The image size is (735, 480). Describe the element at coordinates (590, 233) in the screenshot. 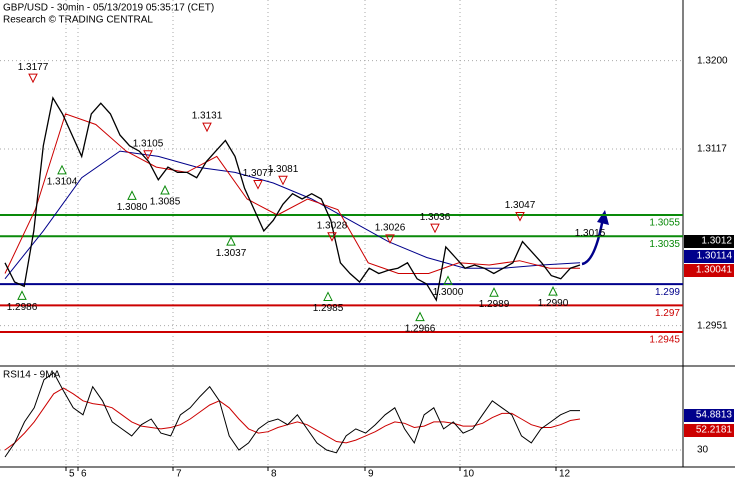

I see `target-label: 1.3015` at that location.